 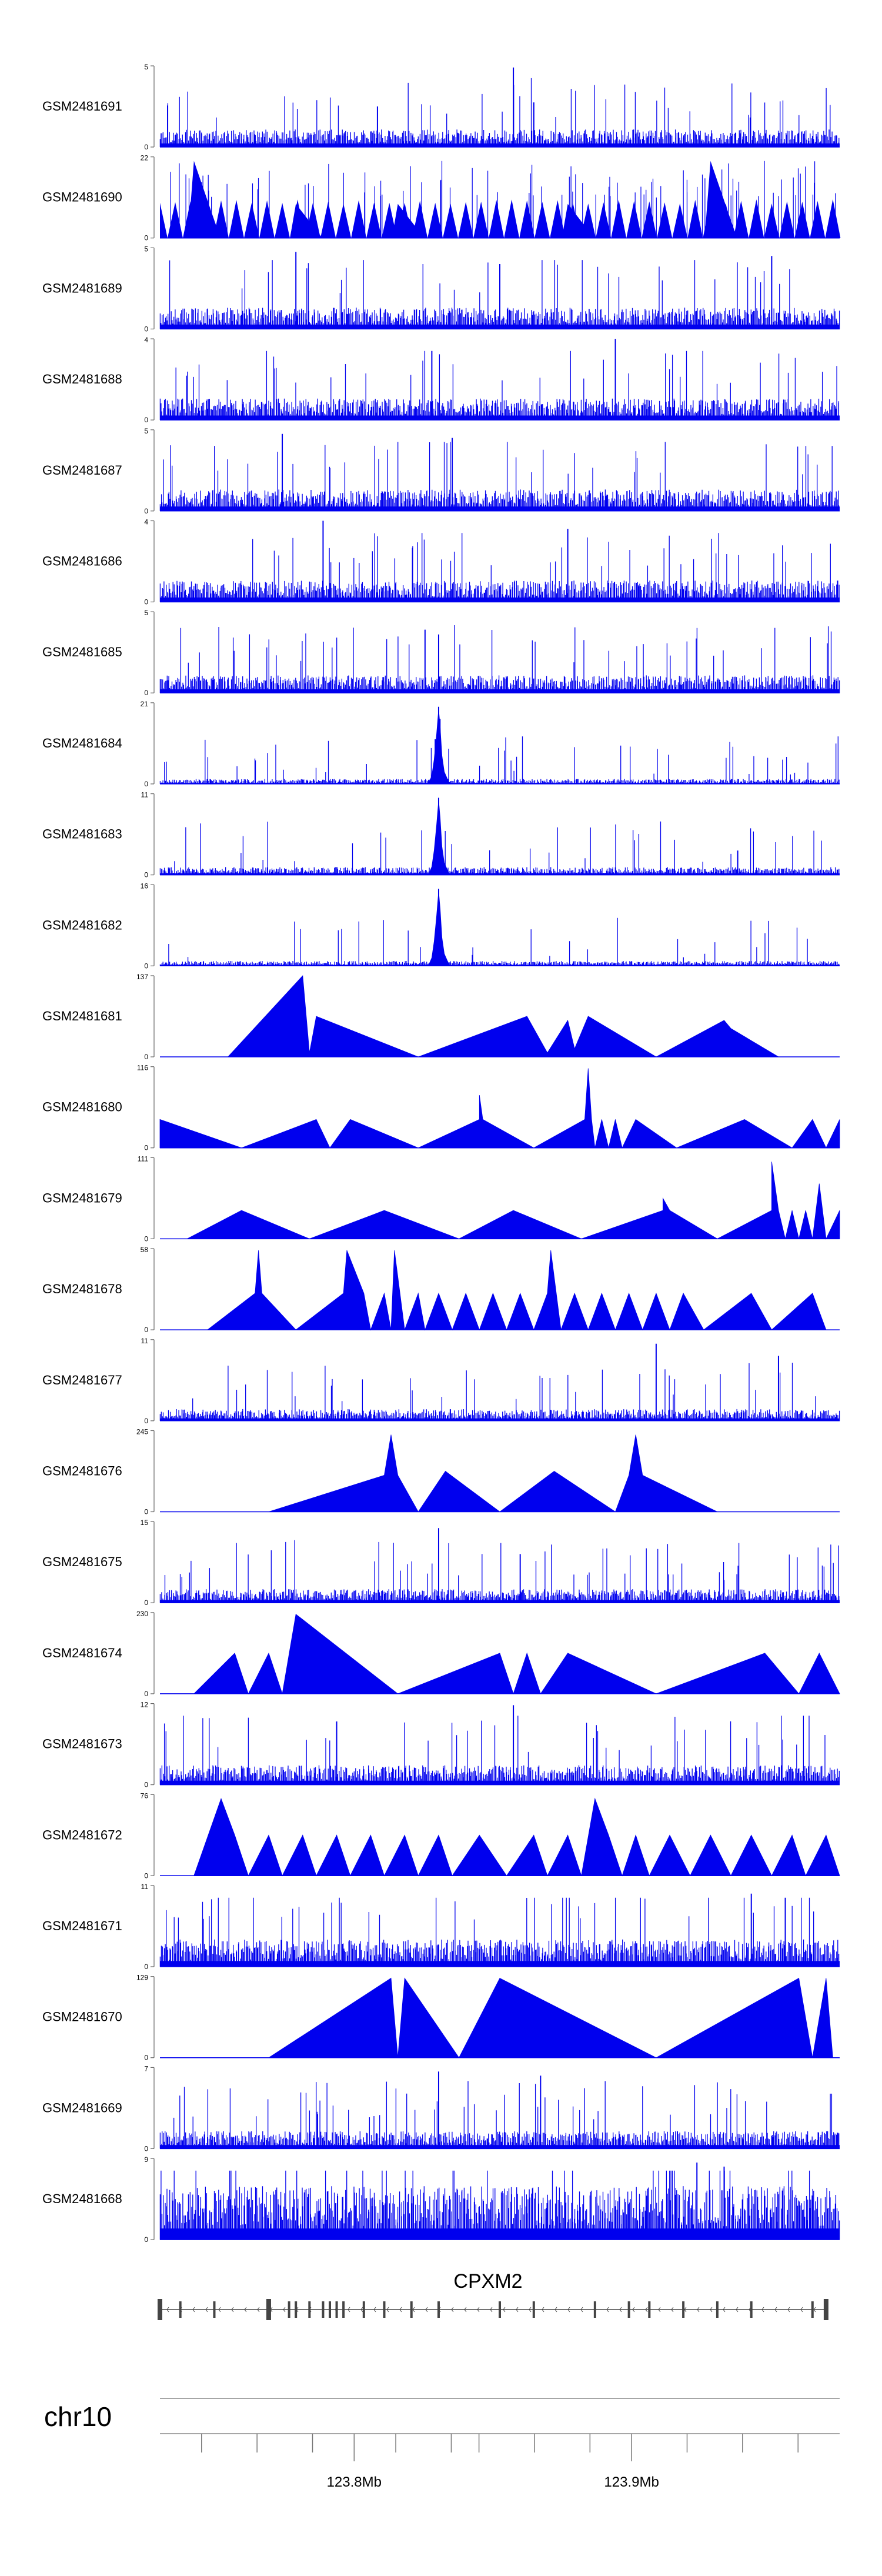 I want to click on track-label: GSM2481673, so click(x=82, y=1744).